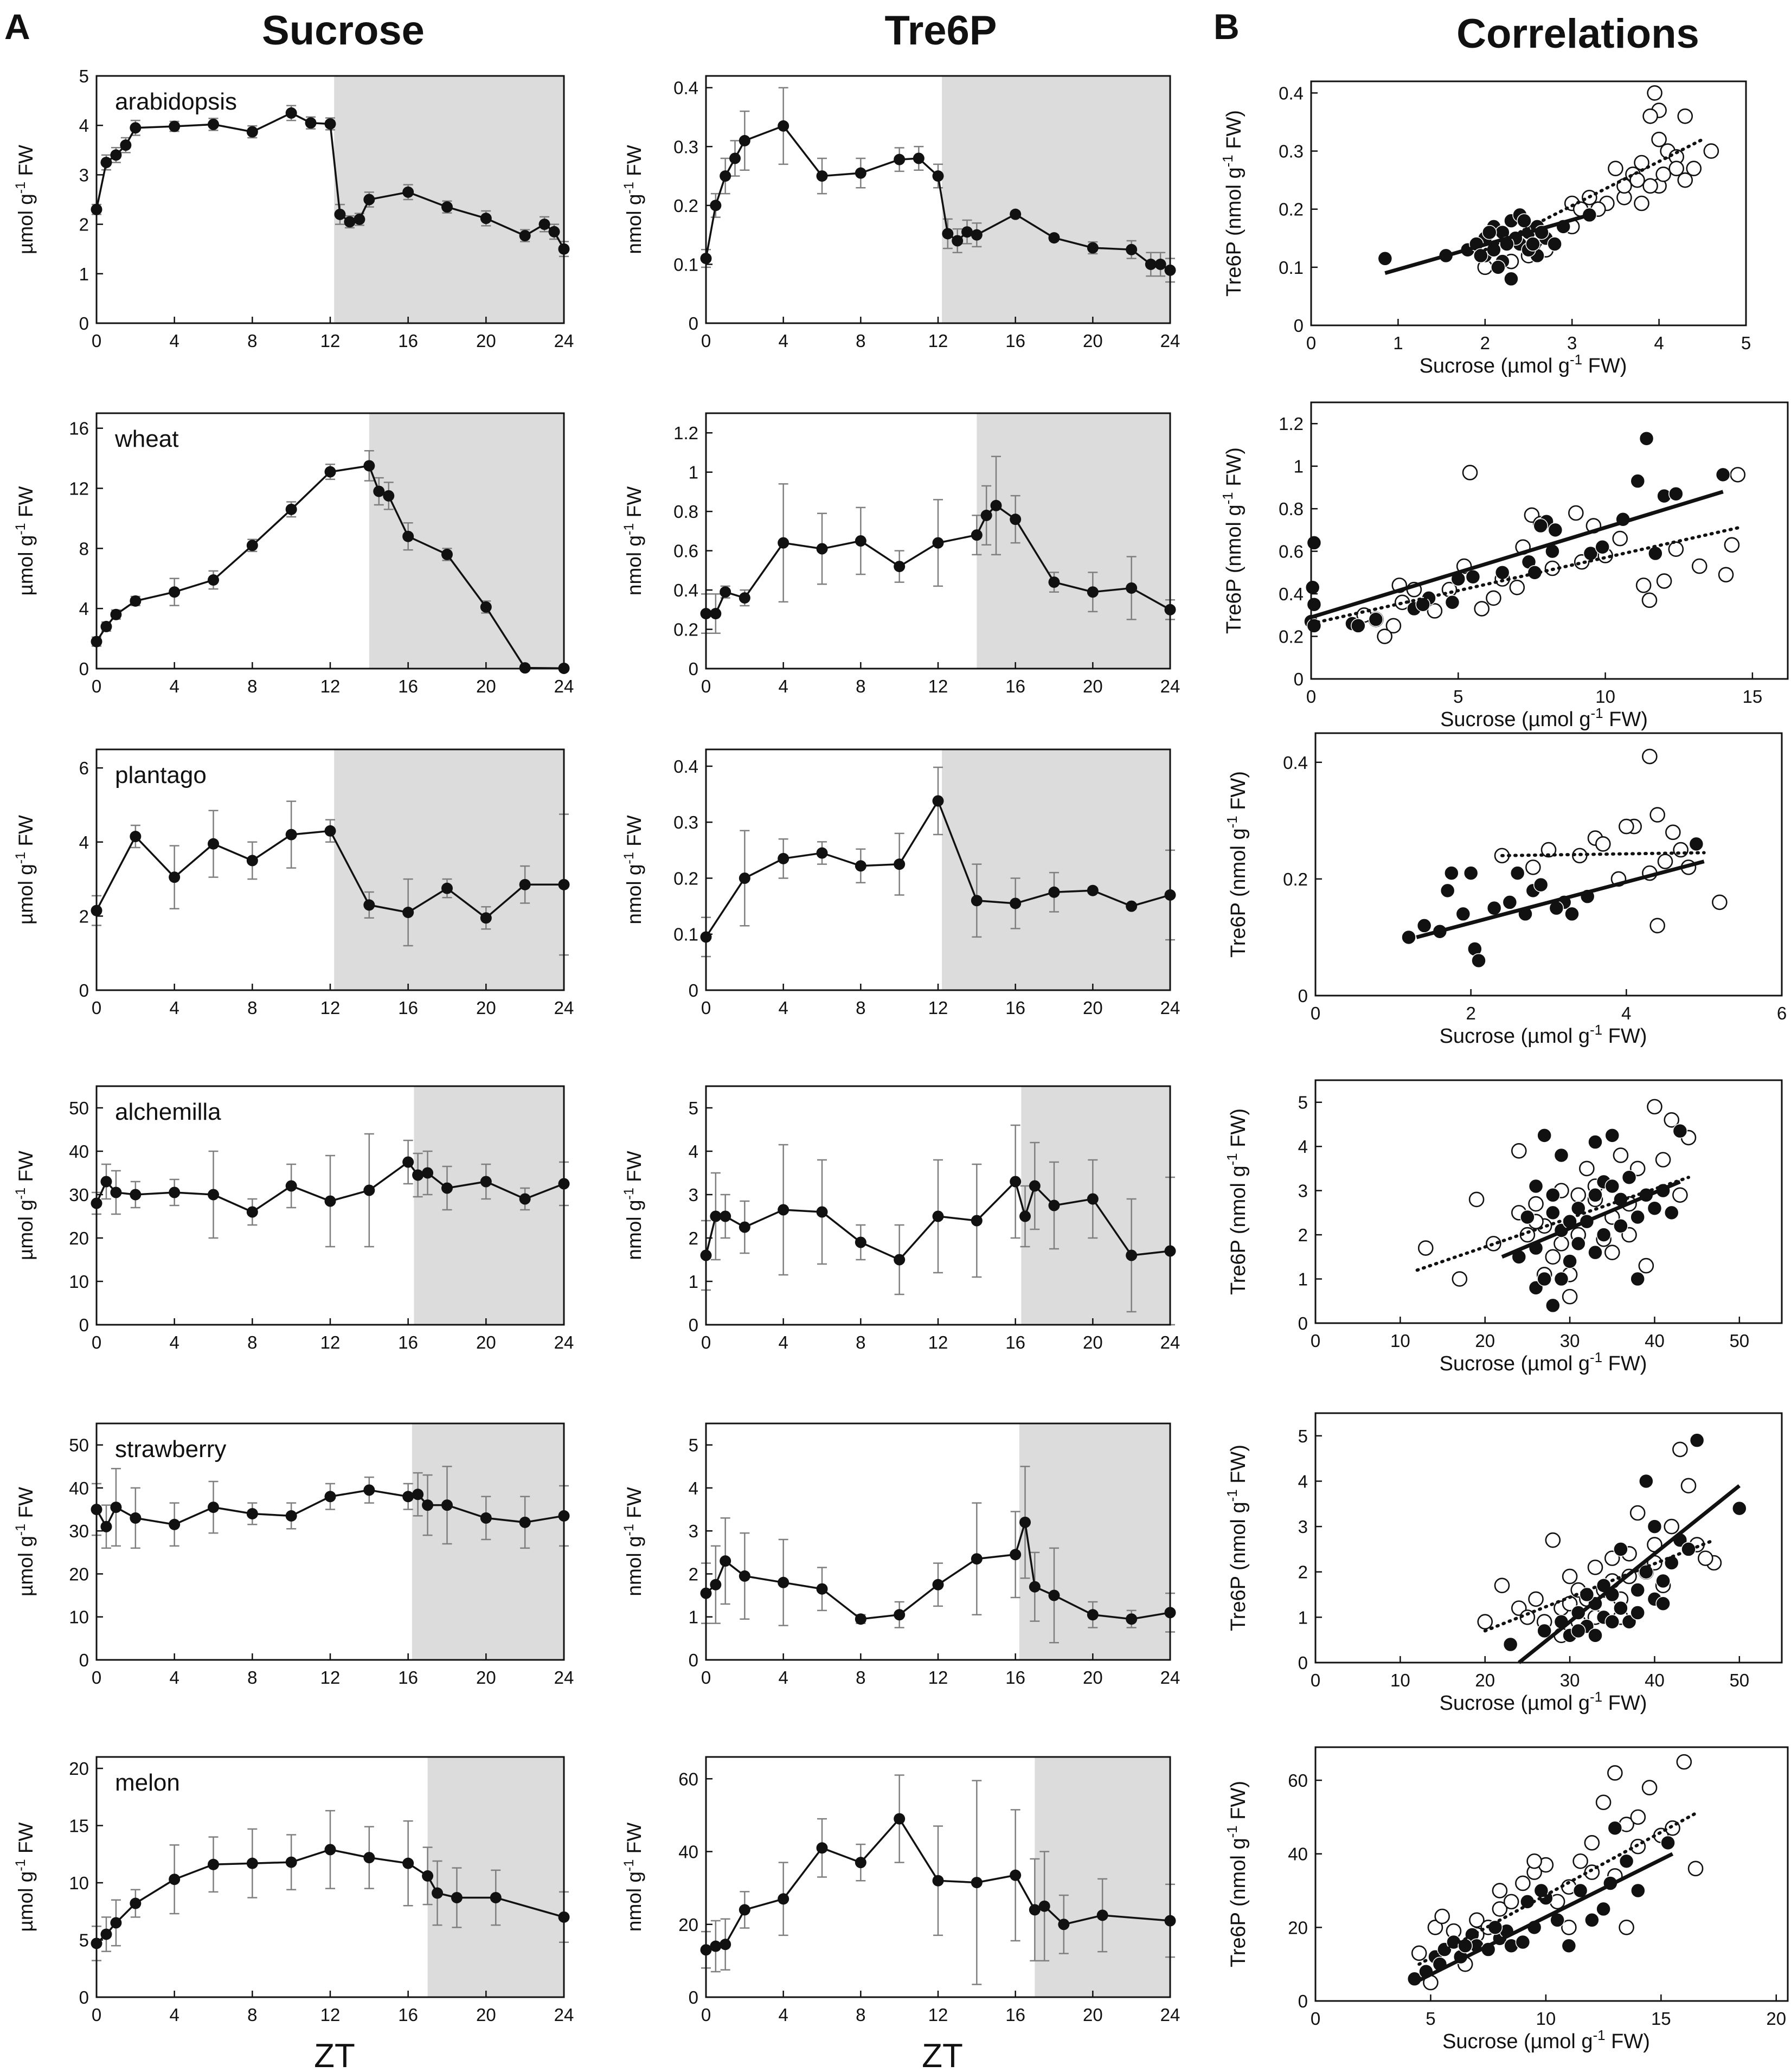 Image resolution: width=1791 pixels, height=2072 pixels. I want to click on melon-sucrose-y-tick-label: 20, so click(79, 1769).